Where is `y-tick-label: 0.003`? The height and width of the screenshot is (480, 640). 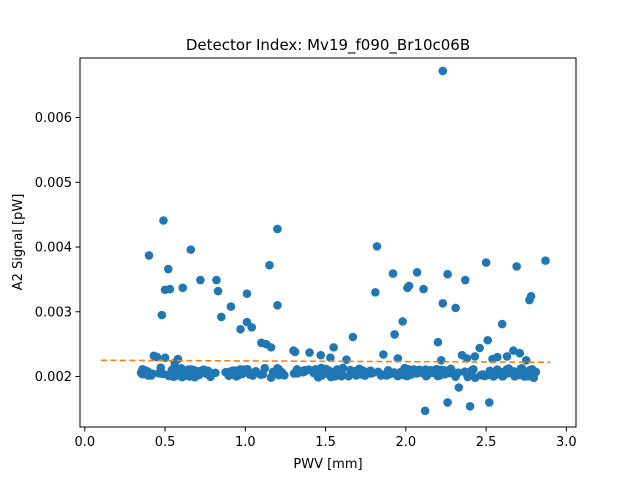 y-tick-label: 0.003 is located at coordinates (53, 312).